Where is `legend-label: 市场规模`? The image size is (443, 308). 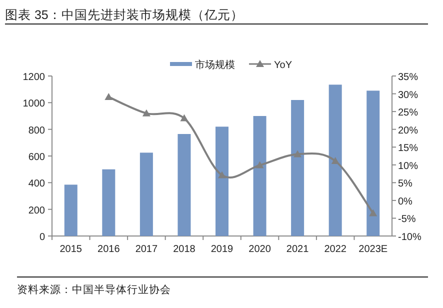 legend-label: 市场规模 is located at coordinates (215, 65).